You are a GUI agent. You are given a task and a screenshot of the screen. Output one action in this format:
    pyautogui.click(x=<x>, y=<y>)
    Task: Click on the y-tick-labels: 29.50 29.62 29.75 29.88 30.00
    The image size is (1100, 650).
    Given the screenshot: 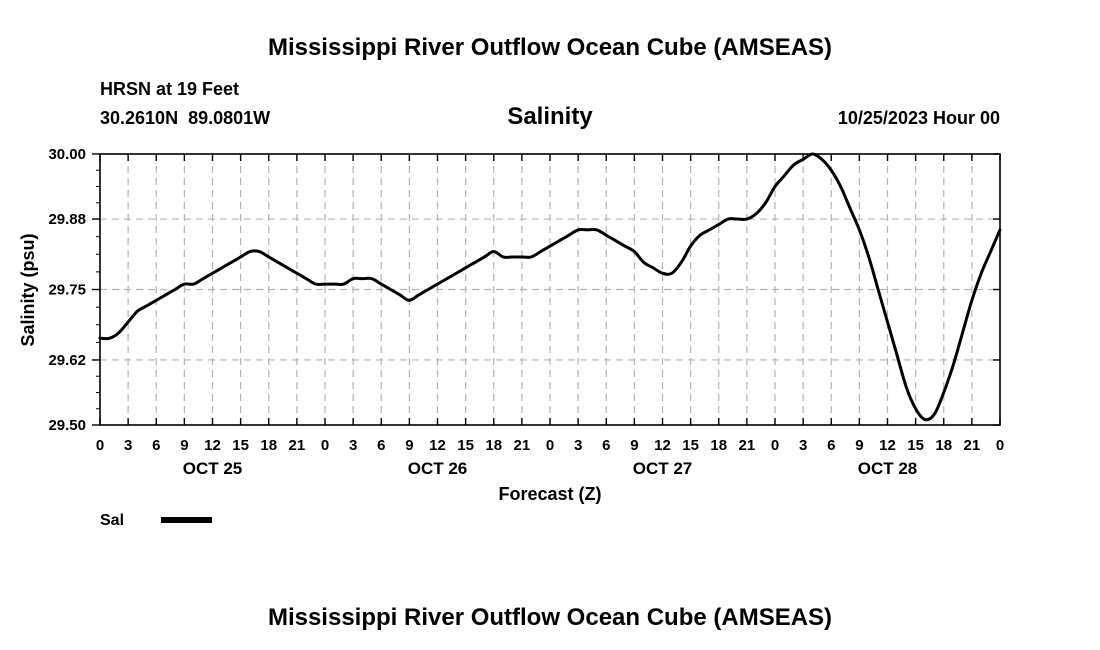 What is the action you would take?
    pyautogui.click(x=67, y=290)
    